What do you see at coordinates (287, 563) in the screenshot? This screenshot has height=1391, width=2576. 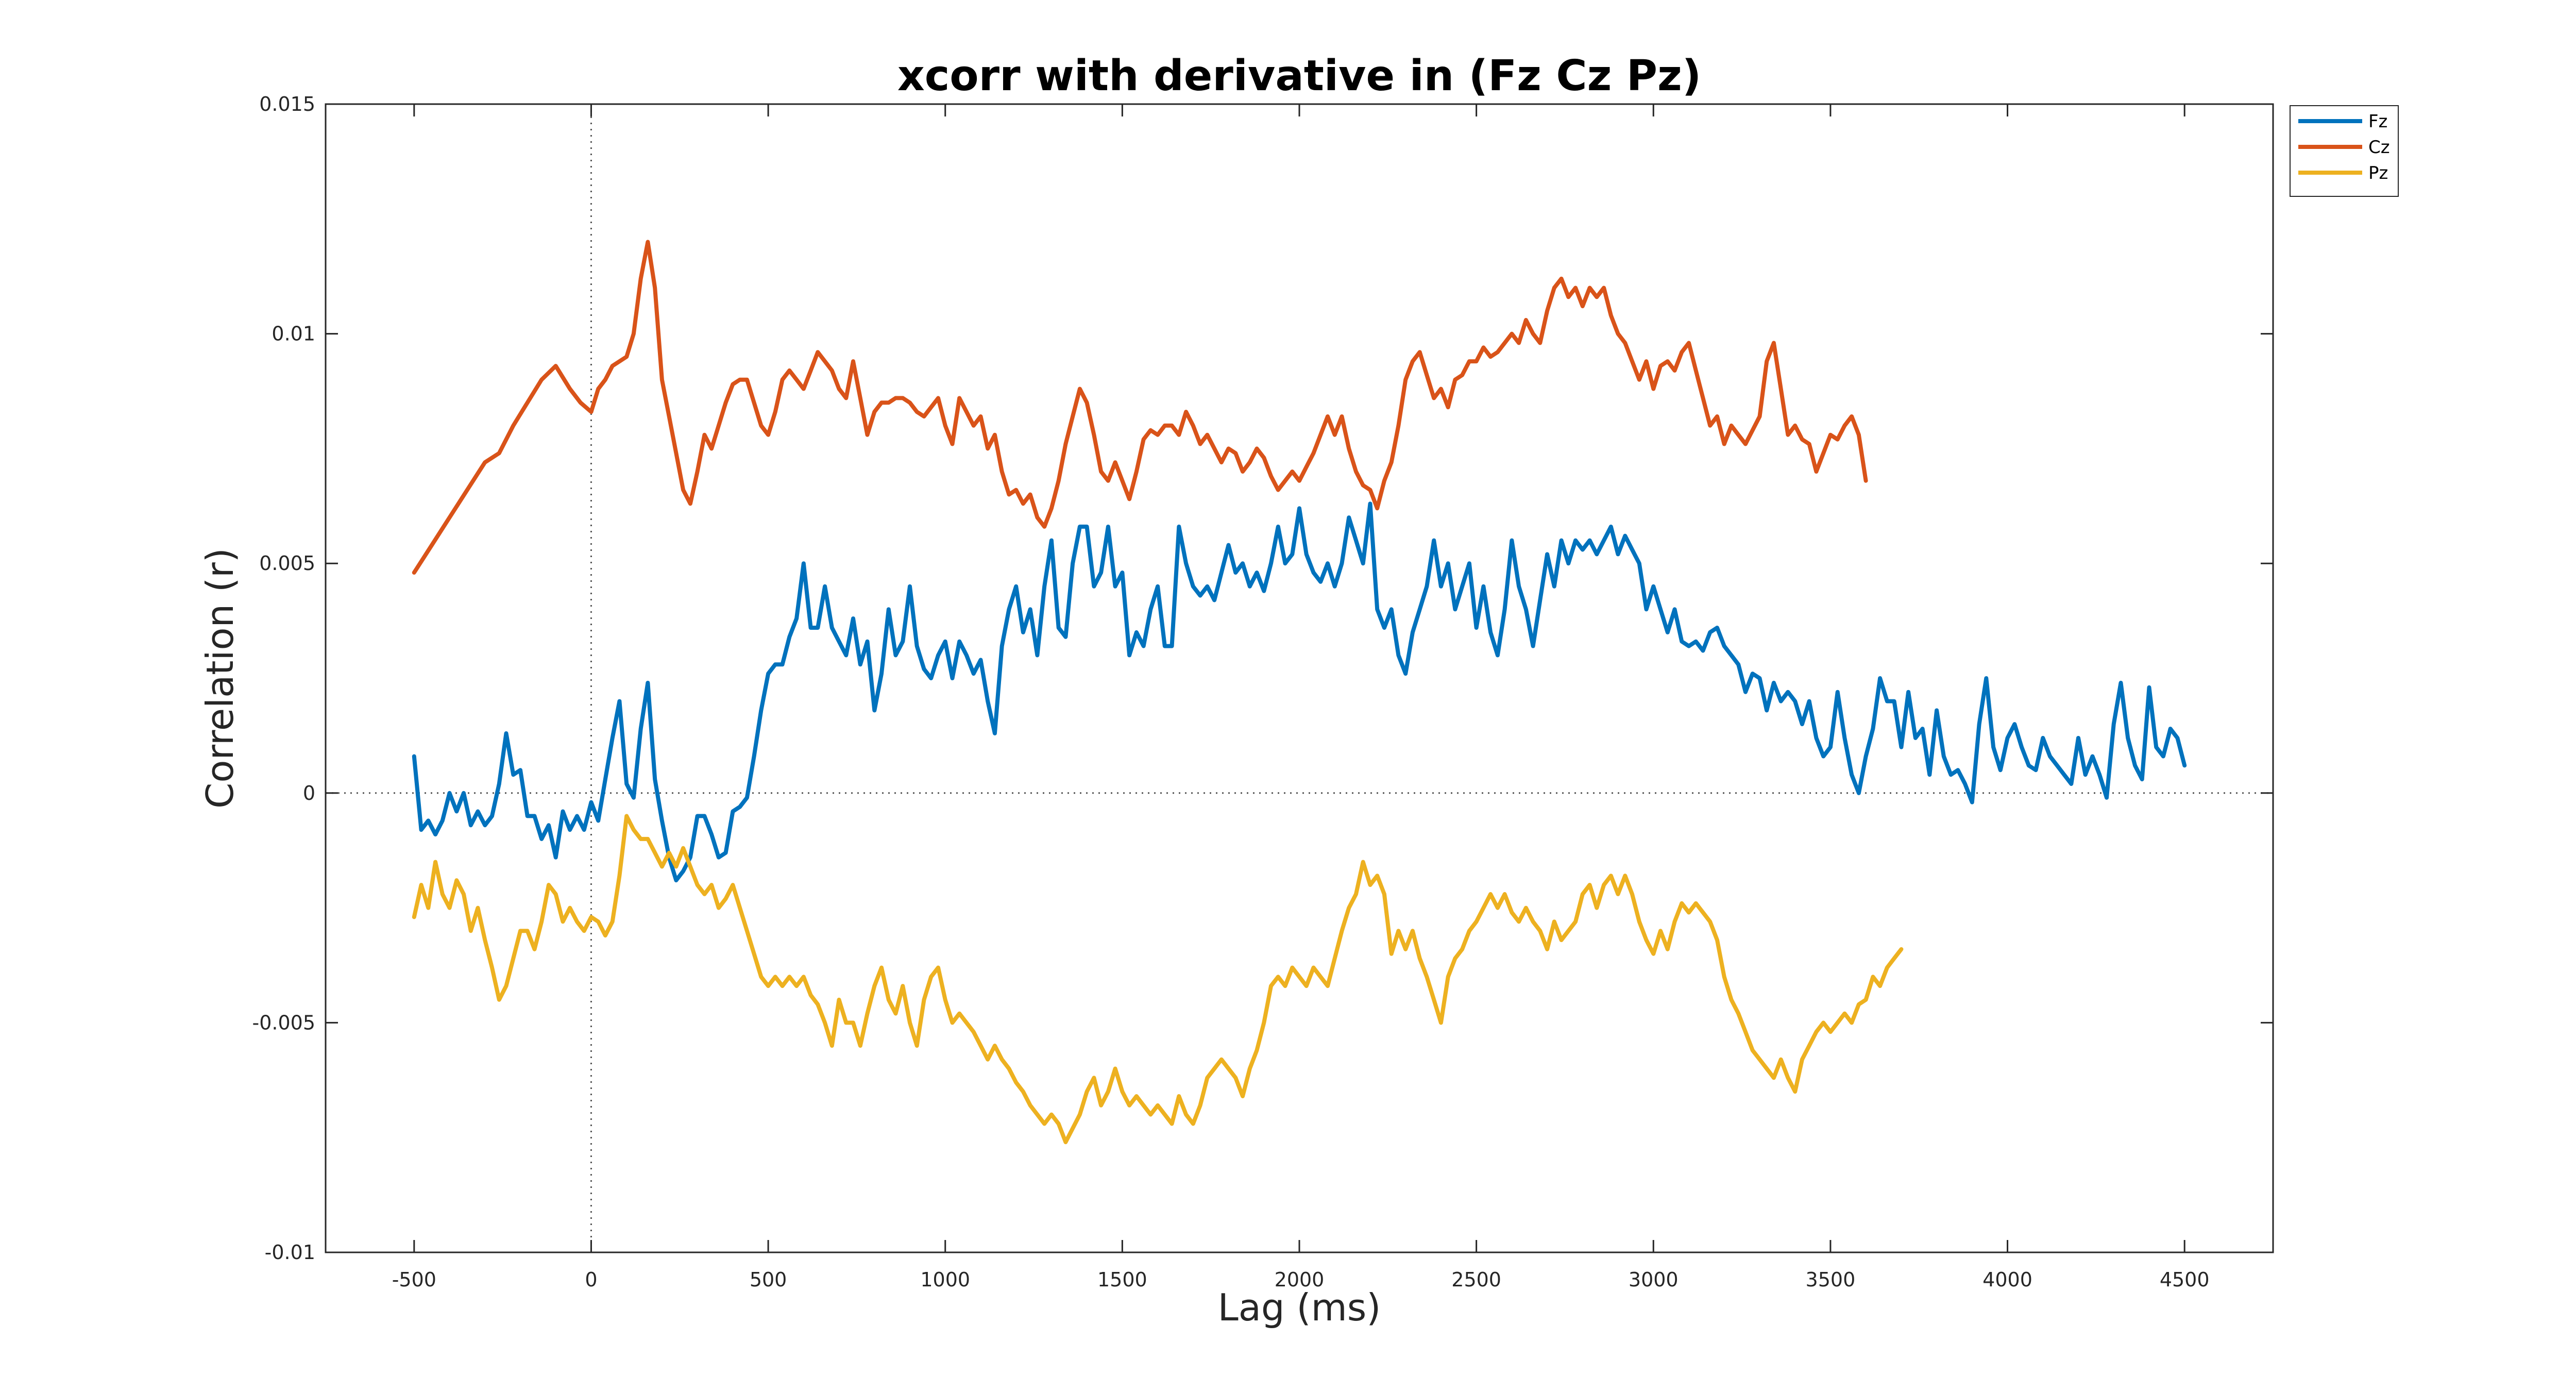 I see `y-tick-label: 0.005` at bounding box center [287, 563].